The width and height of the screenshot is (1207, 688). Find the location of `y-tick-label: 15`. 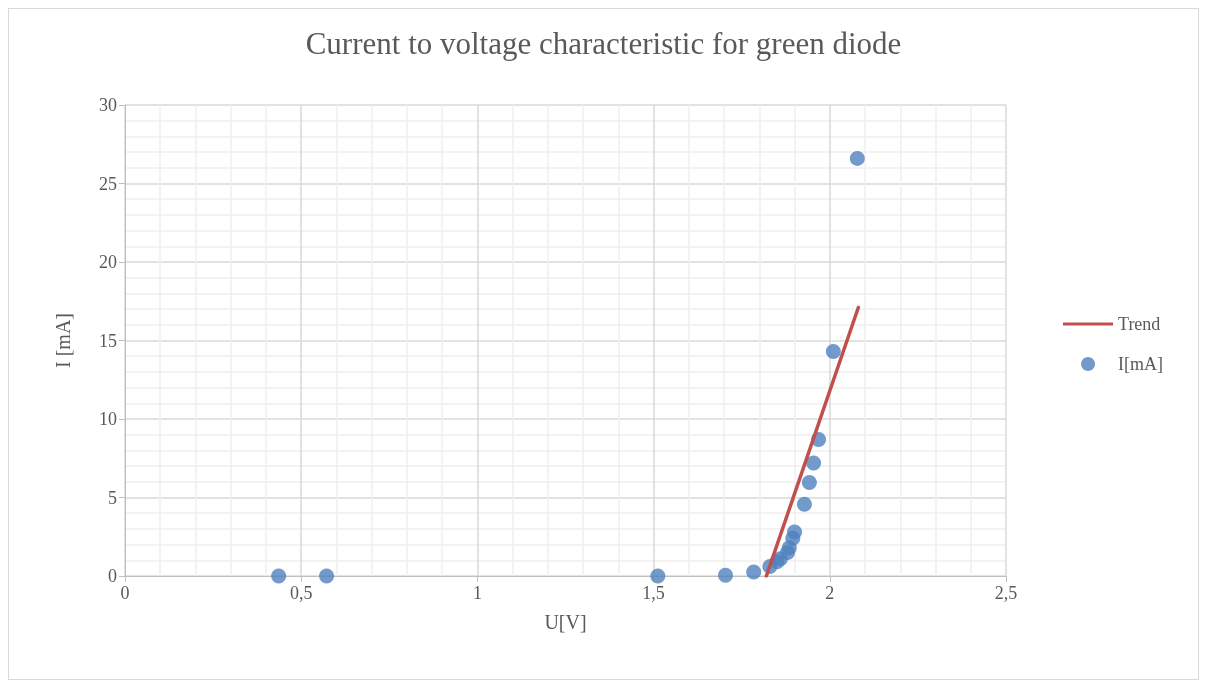

y-tick-label: 15 is located at coordinates (108, 340).